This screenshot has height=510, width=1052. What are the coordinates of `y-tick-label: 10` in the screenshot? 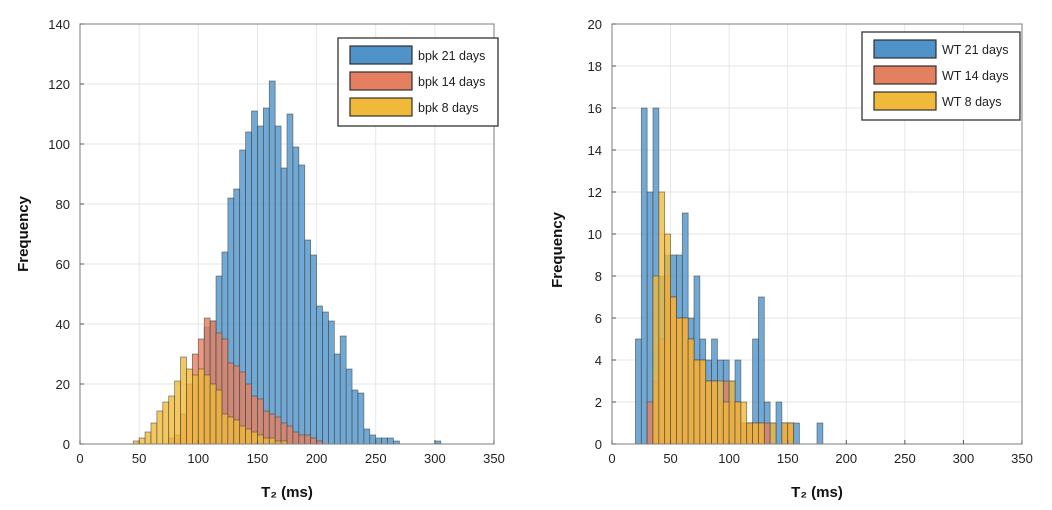 It's located at (595, 234).